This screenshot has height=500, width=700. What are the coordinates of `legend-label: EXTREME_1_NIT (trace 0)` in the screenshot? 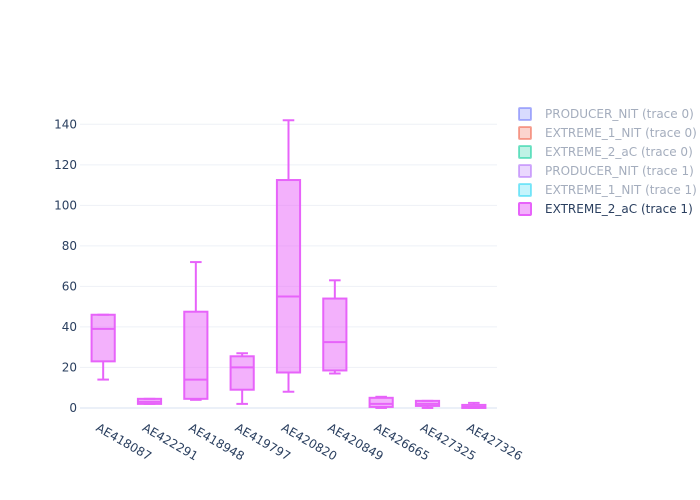 It's located at (621, 133).